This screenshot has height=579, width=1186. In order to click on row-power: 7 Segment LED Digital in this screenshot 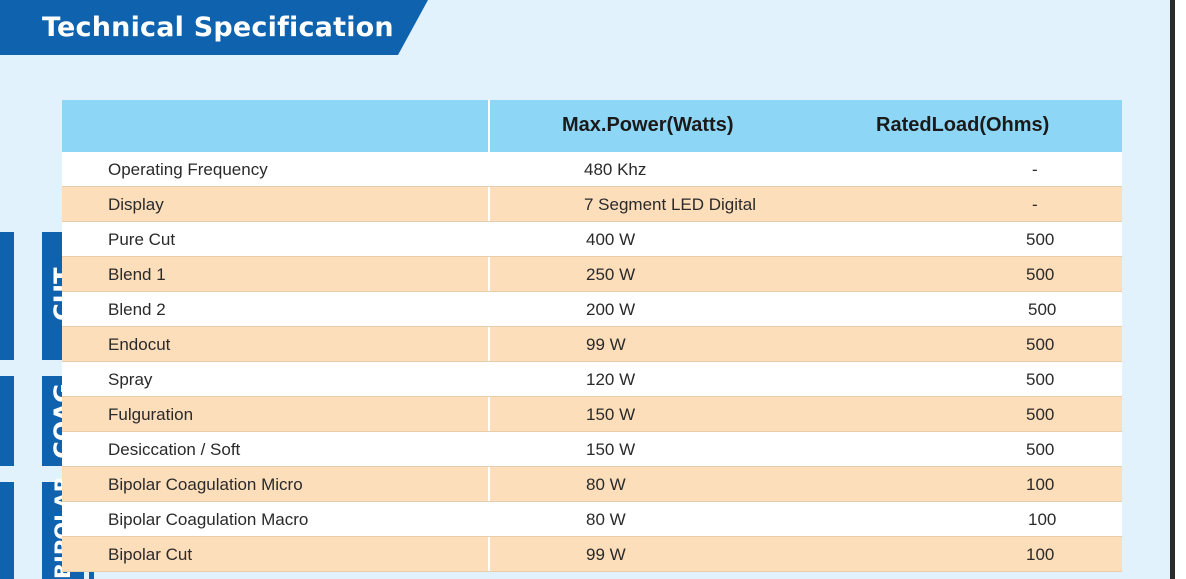, I will do `click(670, 204)`.